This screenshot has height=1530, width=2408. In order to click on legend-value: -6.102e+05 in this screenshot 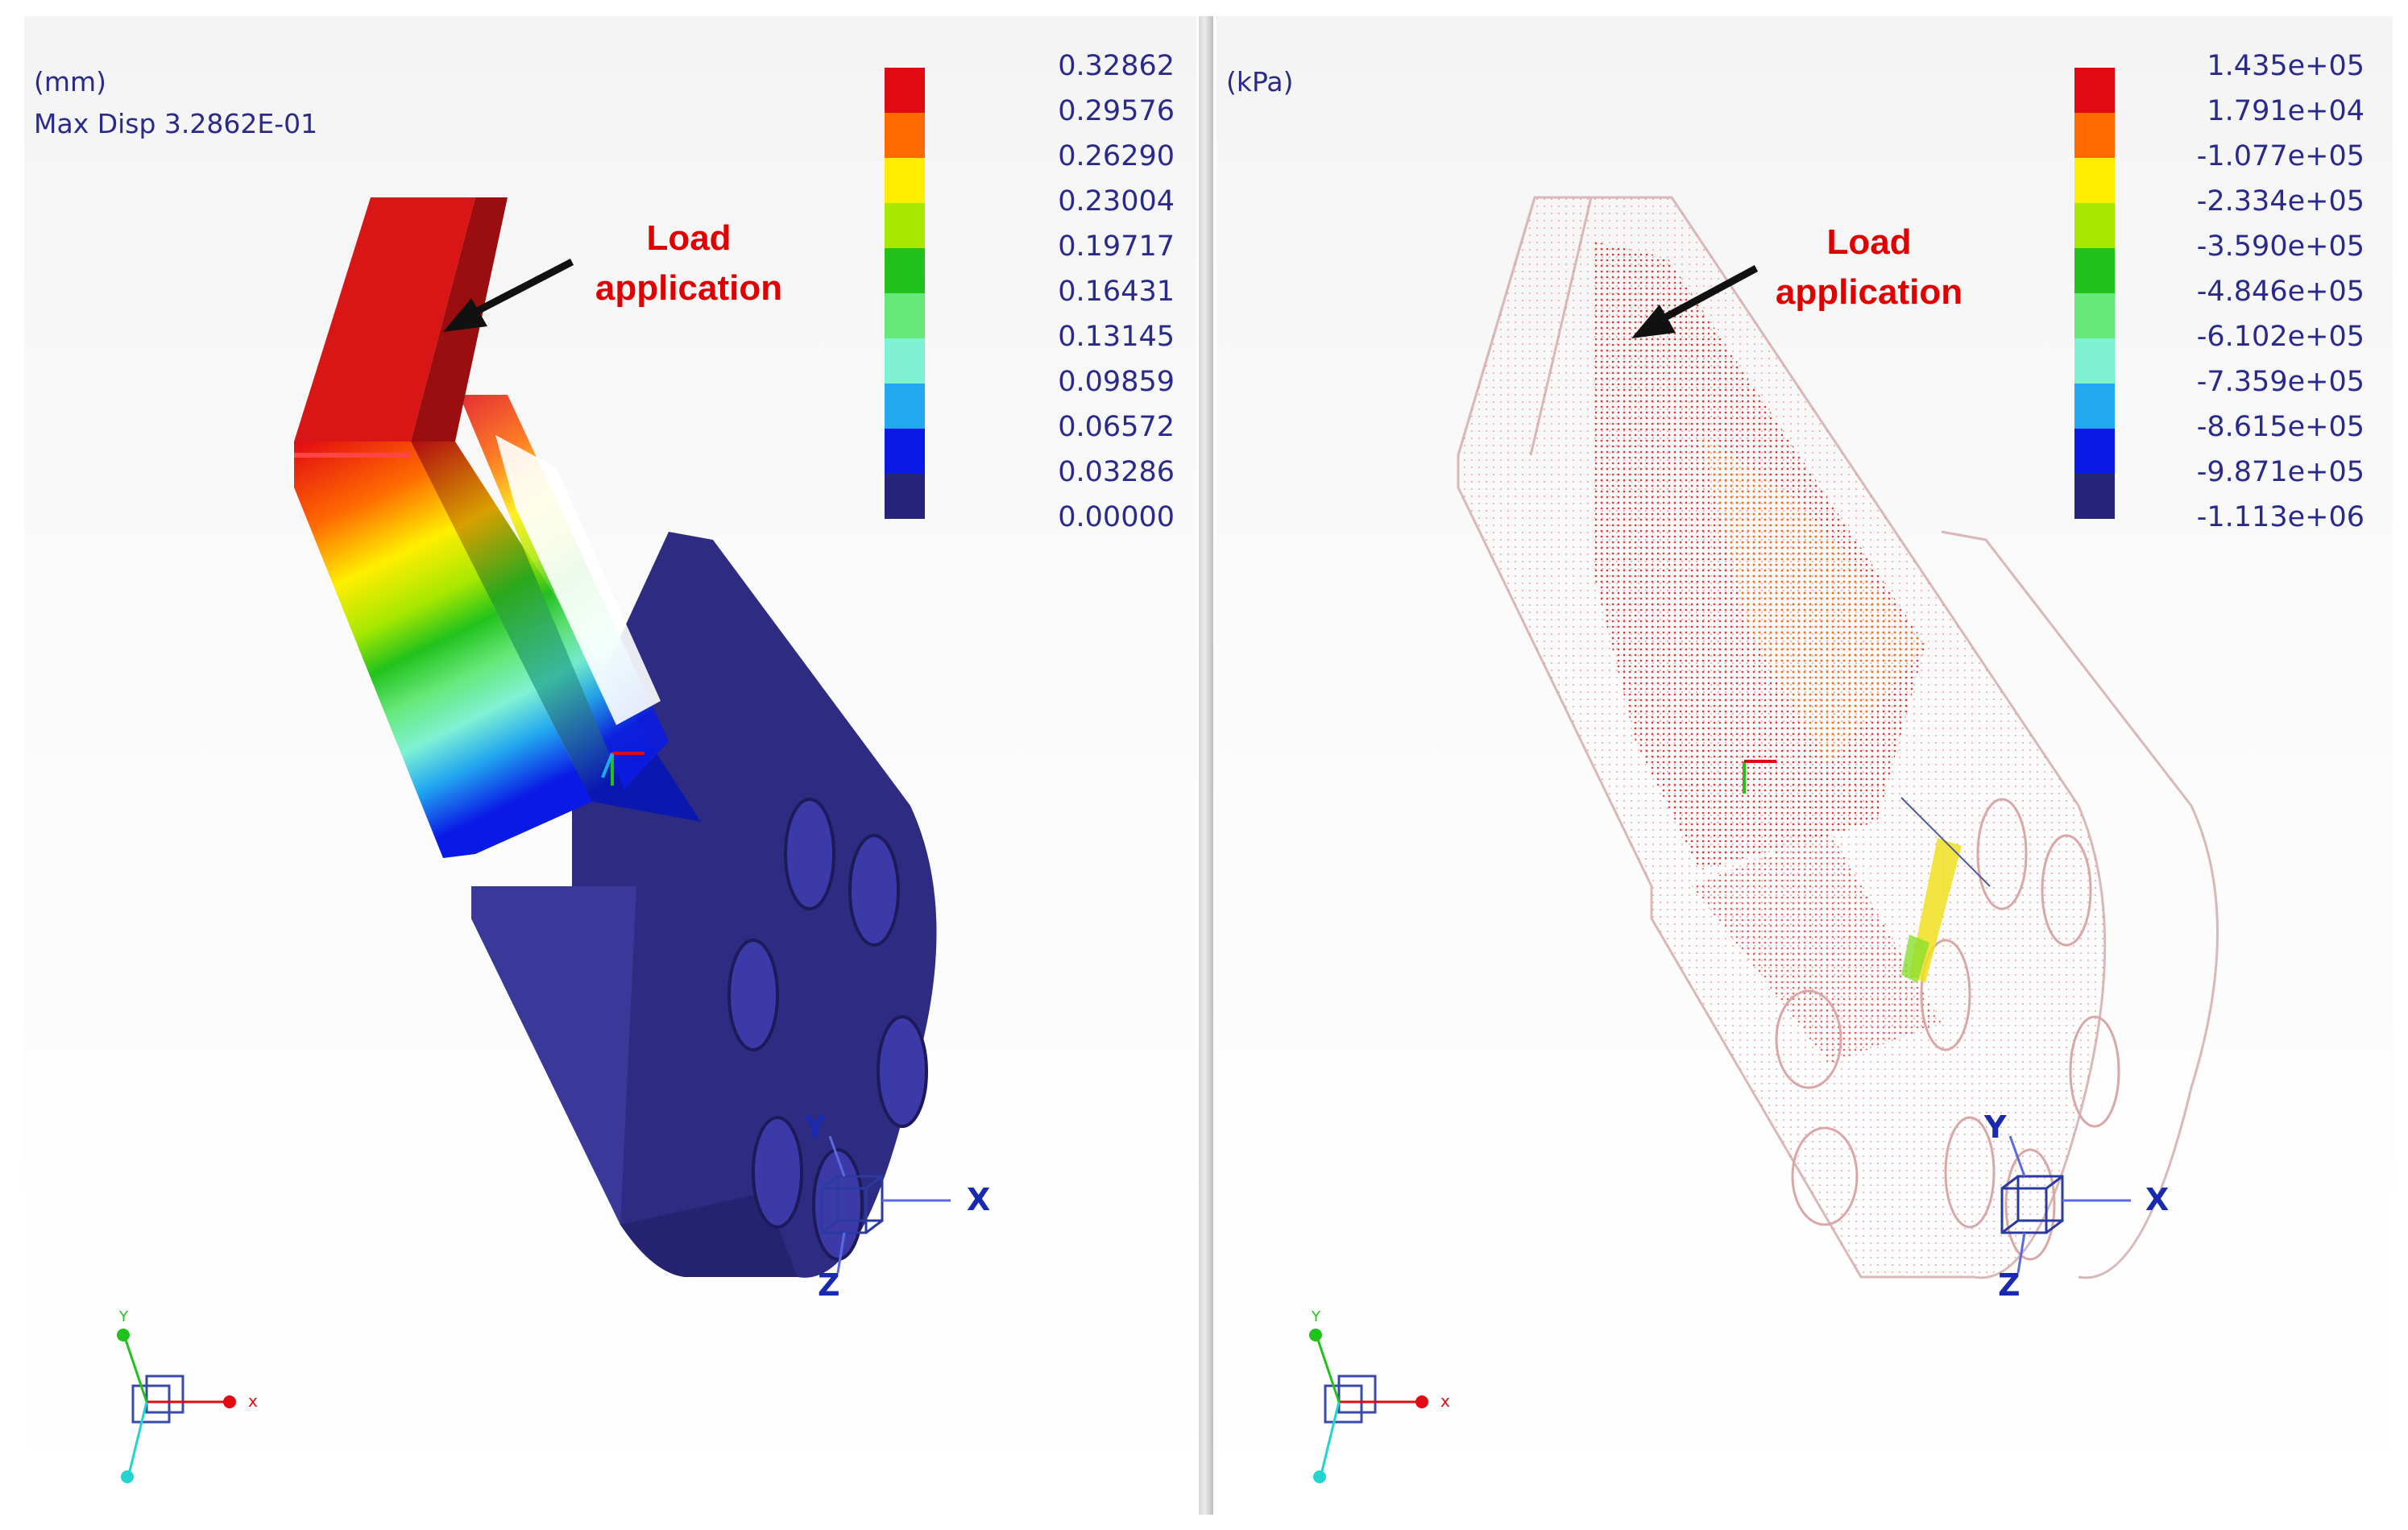, I will do `click(2280, 337)`.